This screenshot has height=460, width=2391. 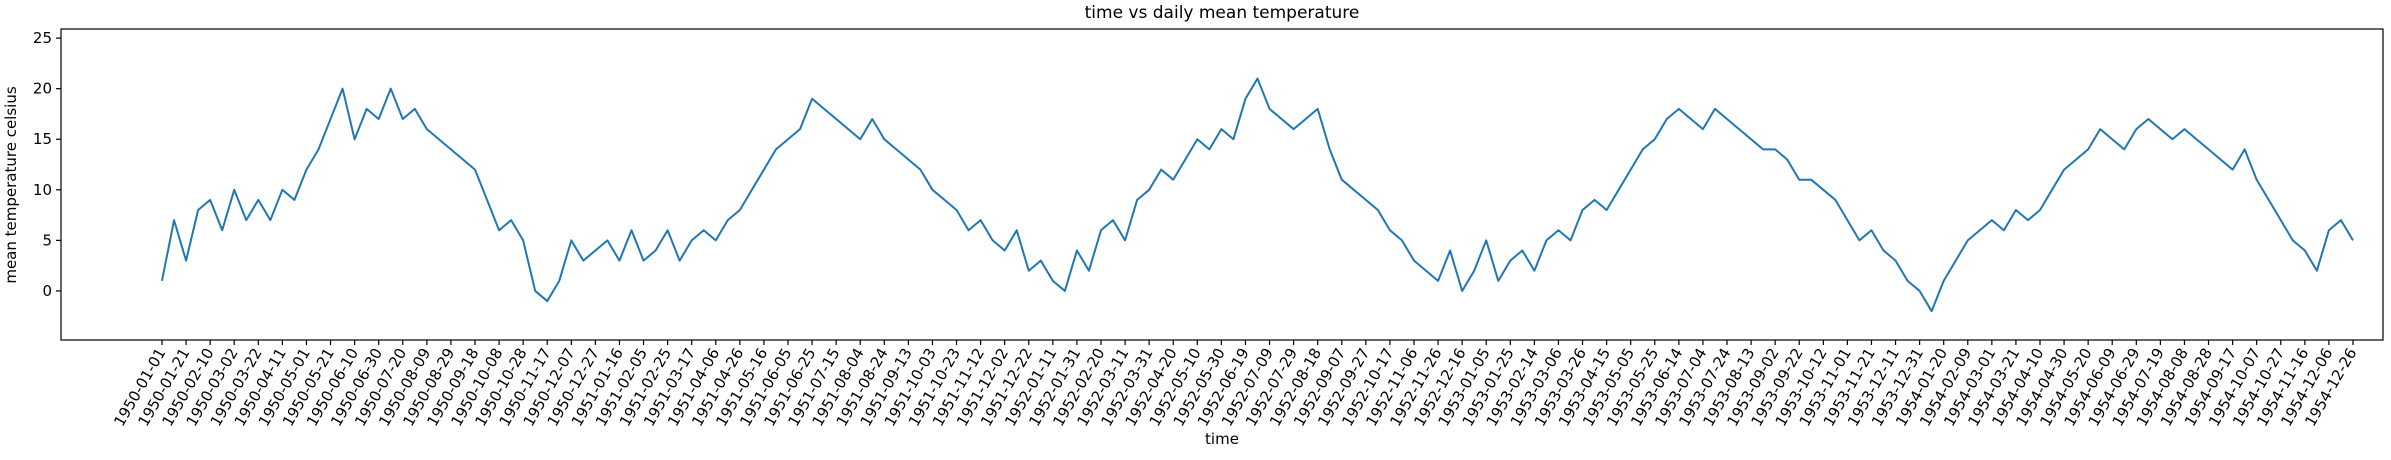 What do you see at coordinates (1222, 439) in the screenshot?
I see `x-axis-label: time` at bounding box center [1222, 439].